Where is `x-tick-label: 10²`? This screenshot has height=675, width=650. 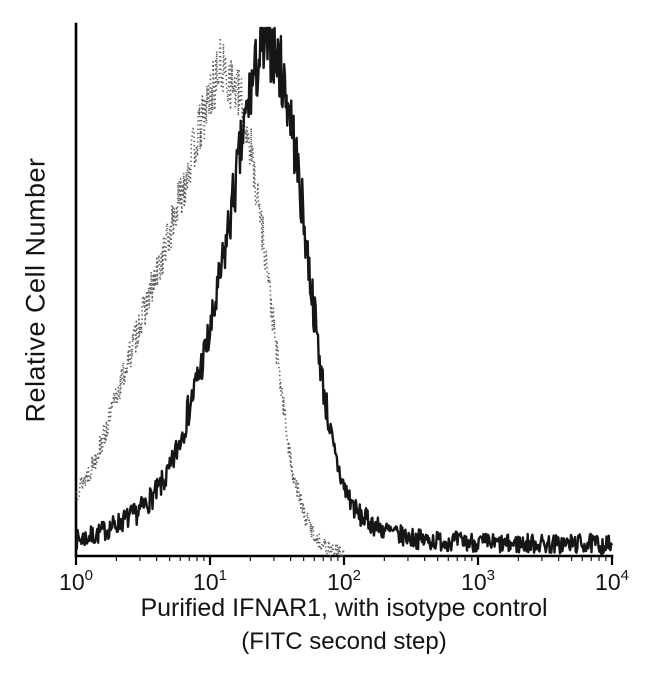 x-tick-label: 10² is located at coordinates (344, 581).